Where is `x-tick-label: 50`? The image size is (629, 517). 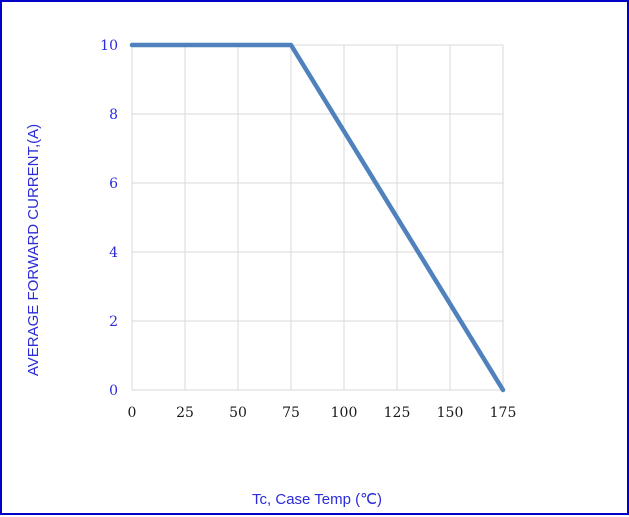
x-tick-label: 50 is located at coordinates (238, 413).